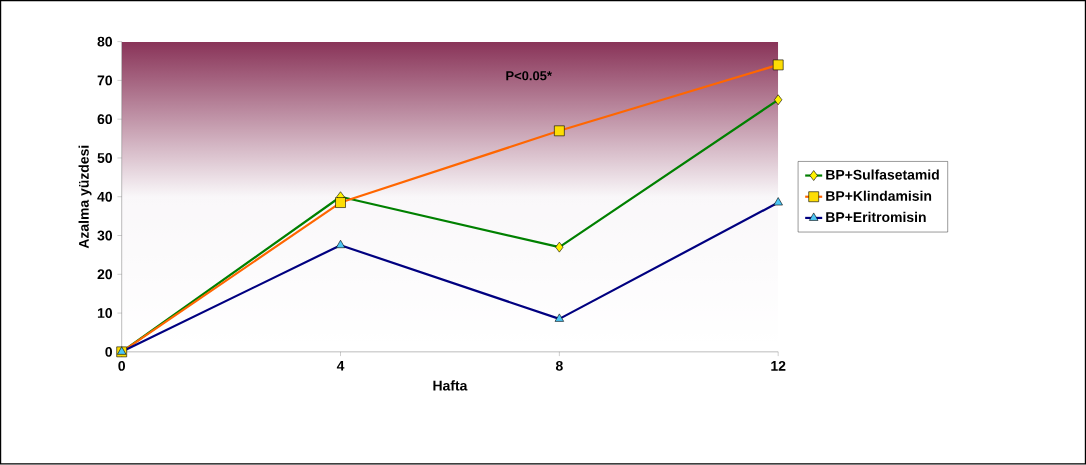 This screenshot has width=1086, height=465. What do you see at coordinates (529, 76) in the screenshot?
I see `annotation: P<0.05*` at bounding box center [529, 76].